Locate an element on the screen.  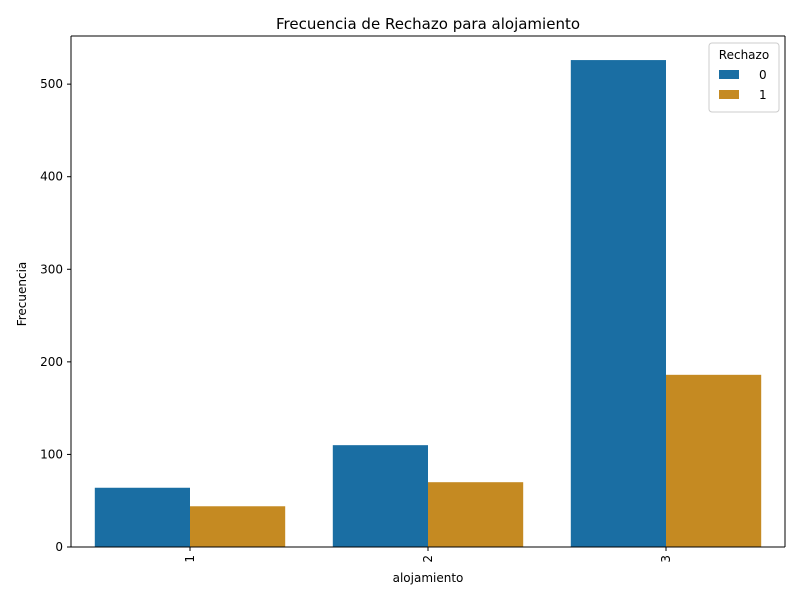
legend-label-0: 0 is located at coordinates (763, 75).